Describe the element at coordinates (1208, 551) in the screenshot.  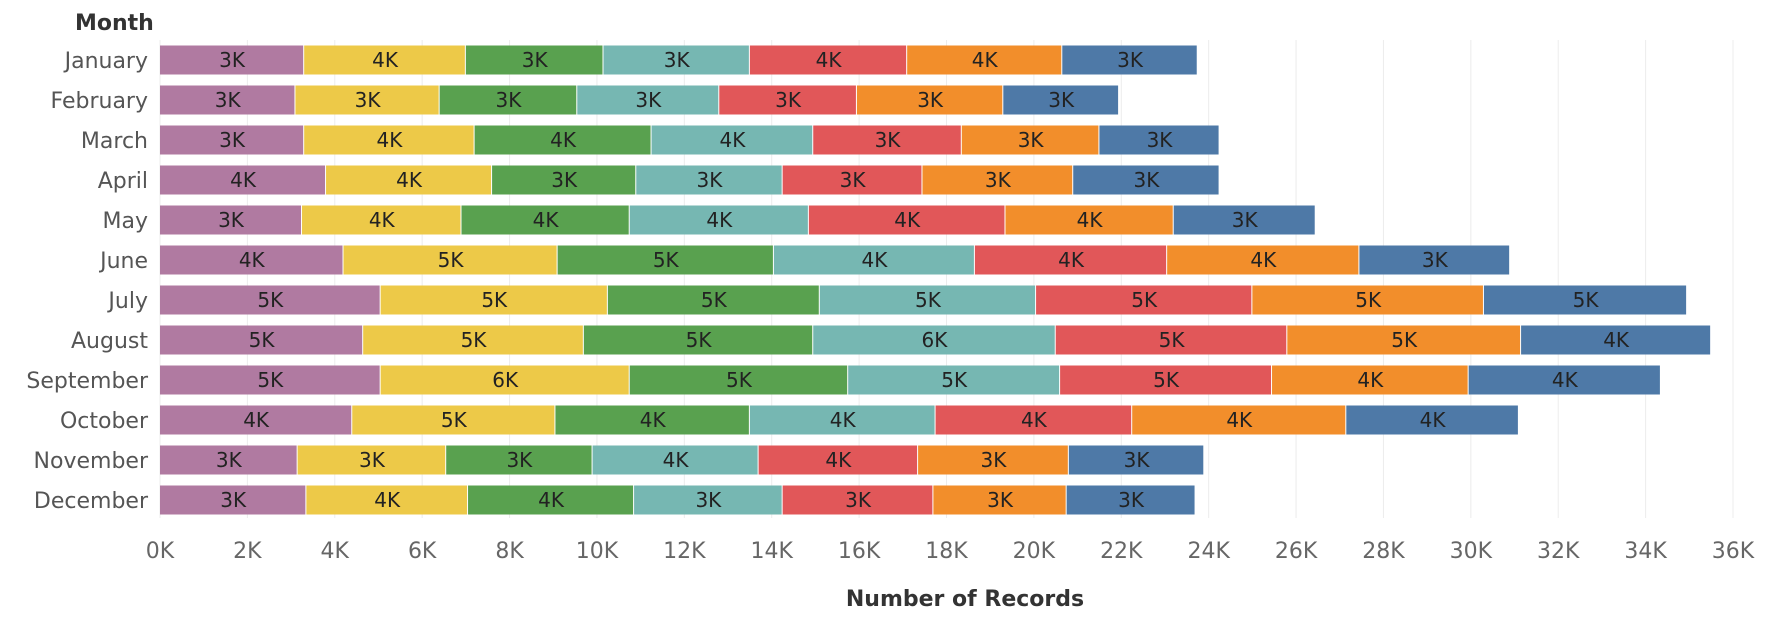
I see `x-tick-label: 24K` at that location.